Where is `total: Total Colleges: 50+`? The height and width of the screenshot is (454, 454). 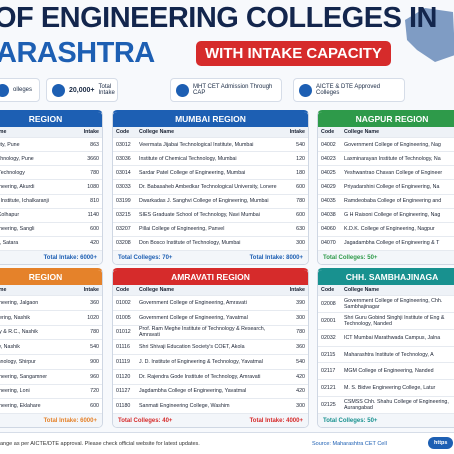
total: Total Colleges: 50+ is located at coordinates (350, 257).